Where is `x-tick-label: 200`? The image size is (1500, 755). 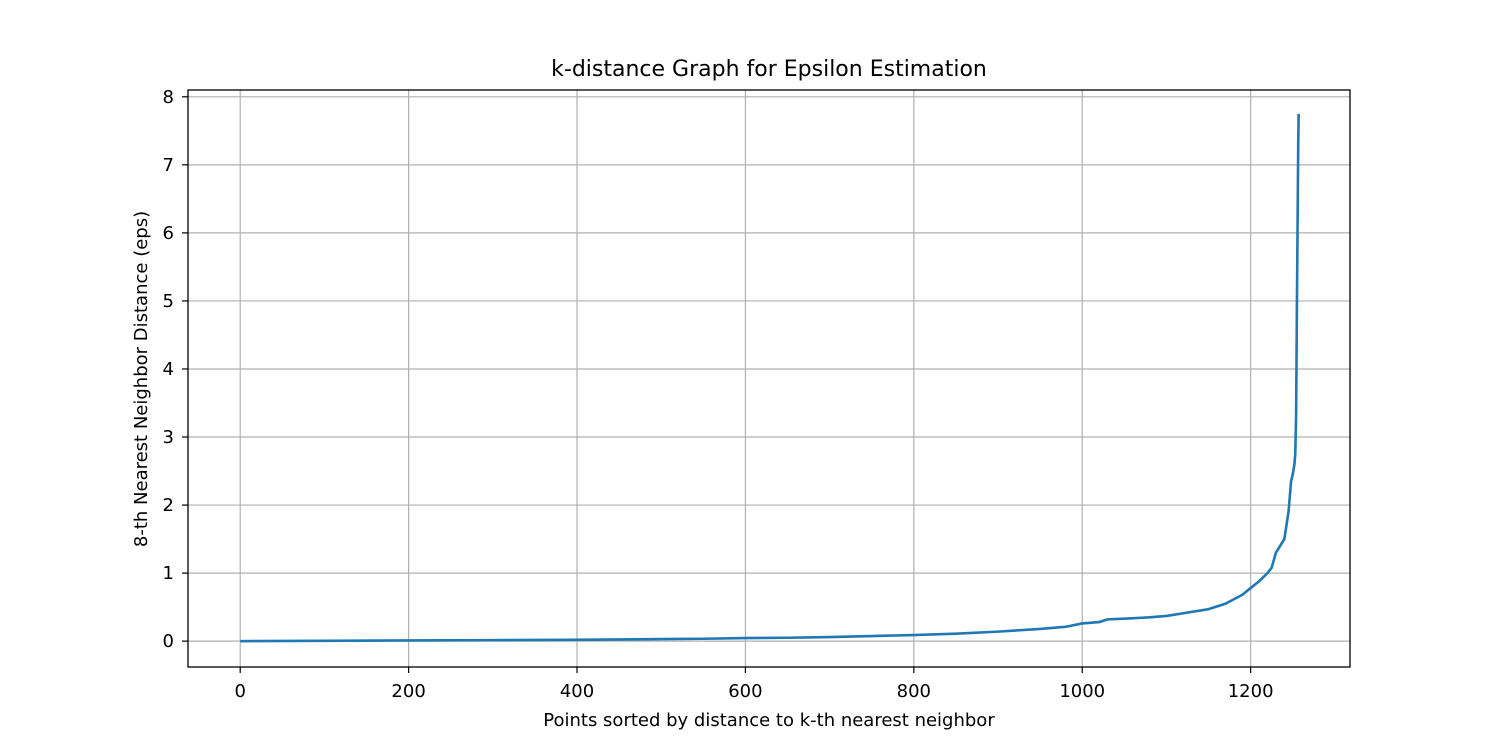
x-tick-label: 200 is located at coordinates (408, 691).